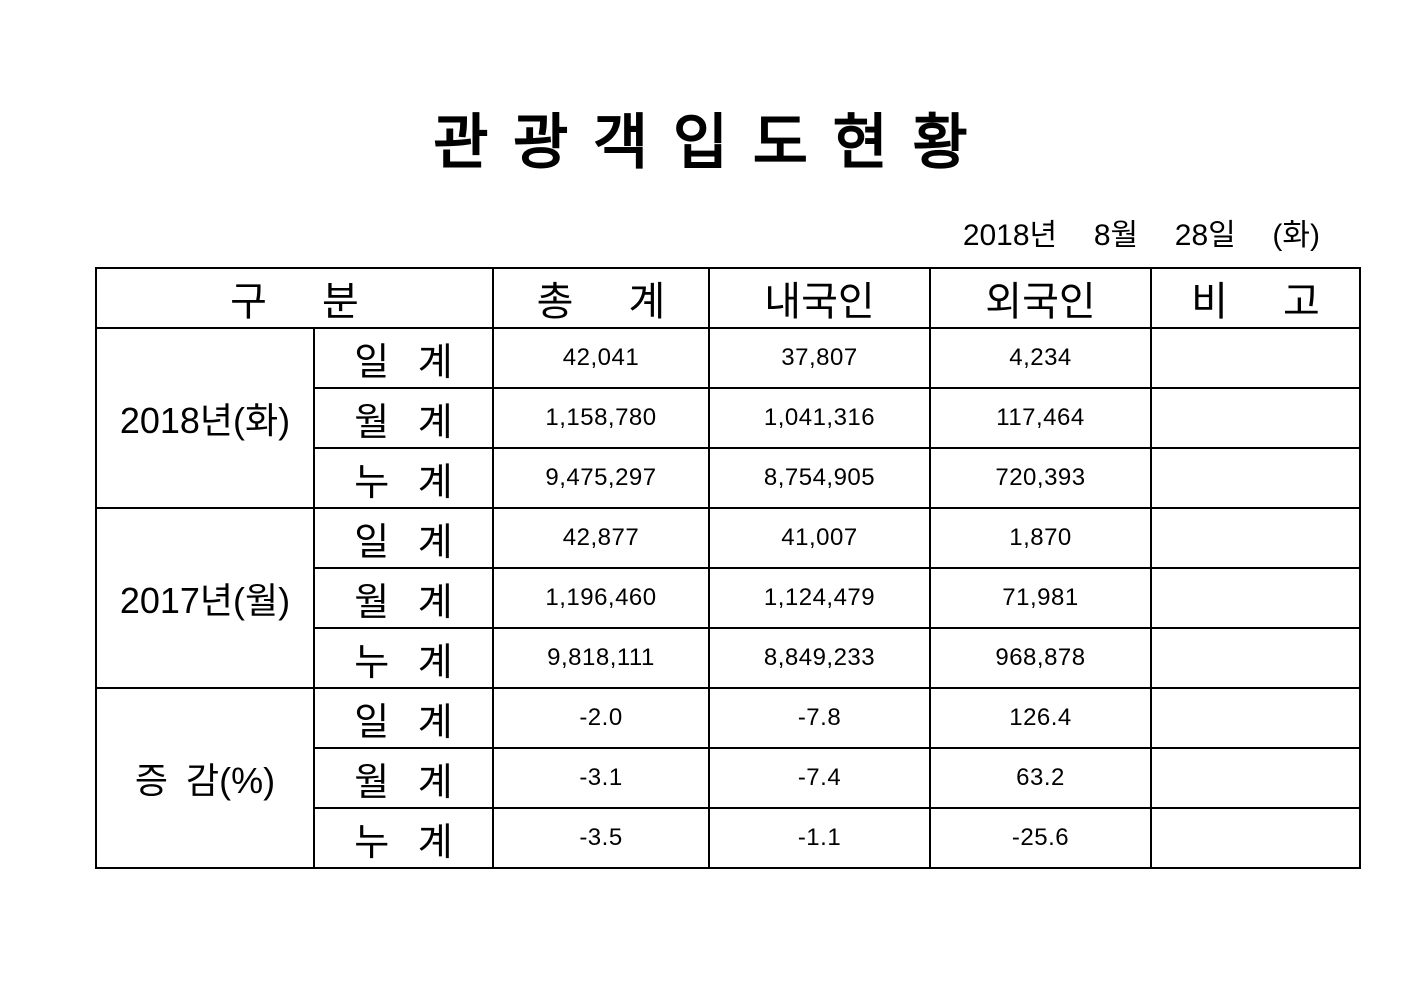 Image resolution: width=1403 pixels, height=992 pixels. What do you see at coordinates (601, 598) in the screenshot?
I see `total-value: 1,196,460` at bounding box center [601, 598].